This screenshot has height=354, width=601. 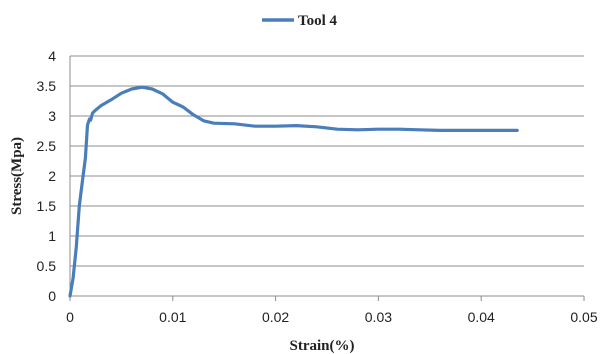 I want to click on y-tick-label: 4, so click(x=52, y=56).